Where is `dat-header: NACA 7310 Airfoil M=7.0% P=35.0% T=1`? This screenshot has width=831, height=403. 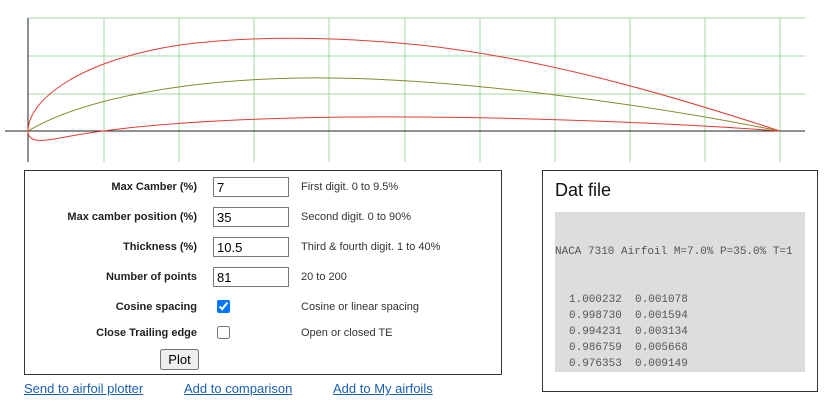
dat-header: NACA 7310 Airfoil M=7.0% P=35.0% T=1 is located at coordinates (674, 252).